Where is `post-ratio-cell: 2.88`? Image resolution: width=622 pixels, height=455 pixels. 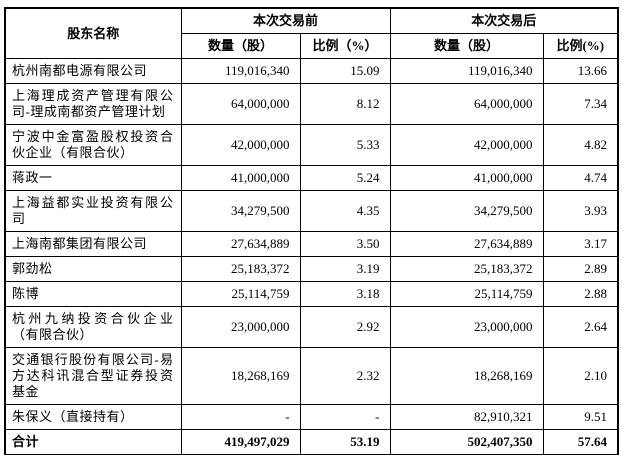
post-ratio-cell: 2.88 is located at coordinates (580, 294).